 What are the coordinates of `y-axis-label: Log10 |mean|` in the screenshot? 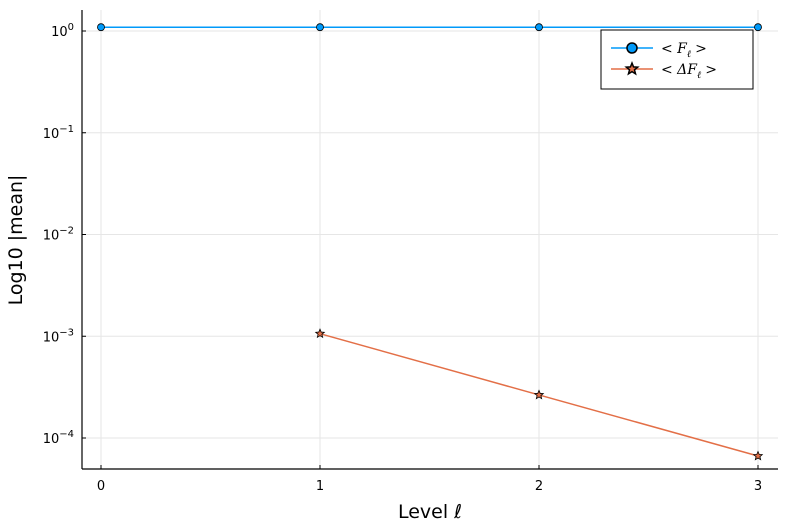 It's located at (16, 240).